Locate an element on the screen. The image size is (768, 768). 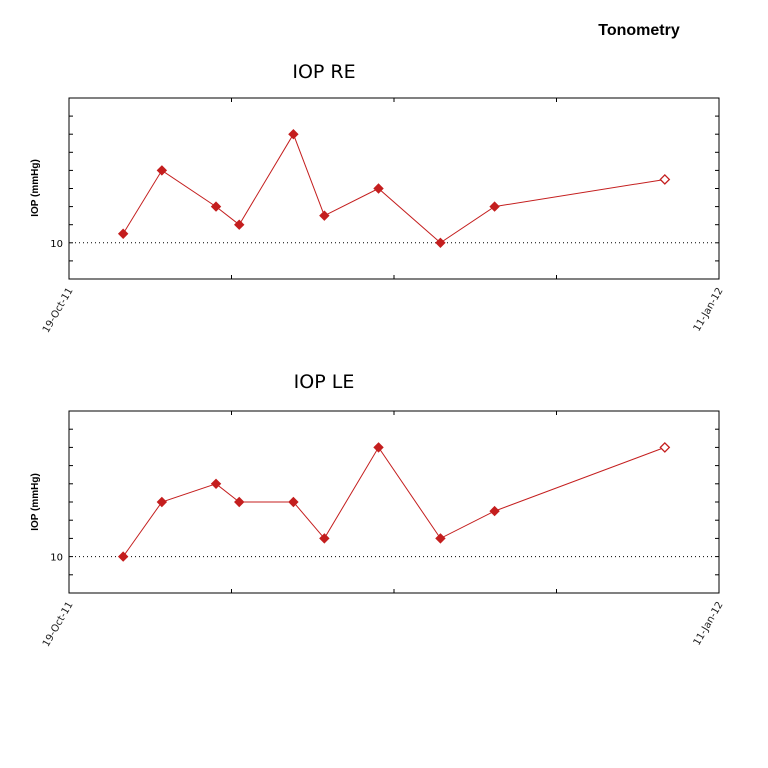
chart-title: IOP RE is located at coordinates (323, 72).